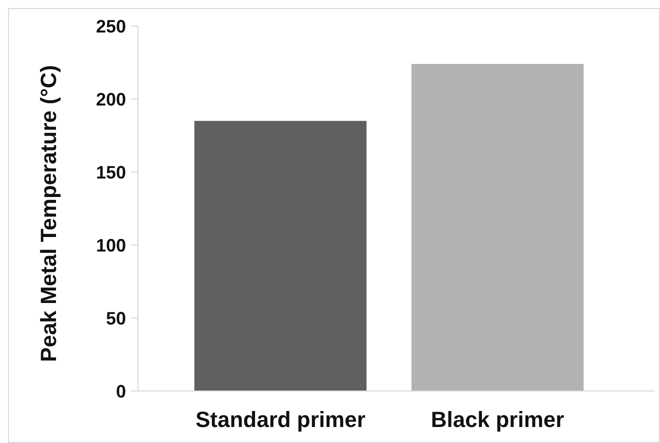 This screenshot has width=660, height=443. What do you see at coordinates (111, 26) in the screenshot?
I see `y-tick-label: 250` at bounding box center [111, 26].